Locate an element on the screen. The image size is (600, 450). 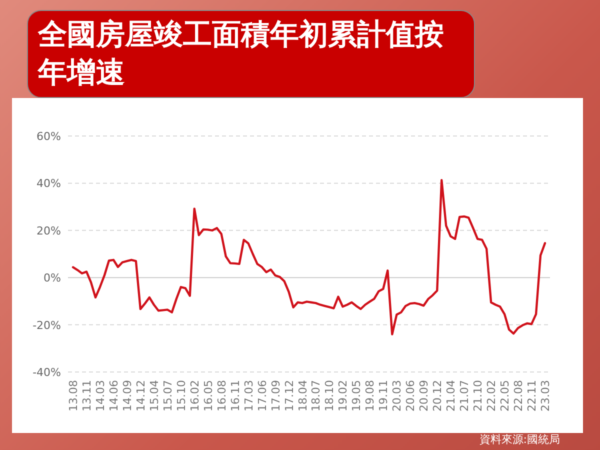
x-tick-label: 20.06 is located at coordinates (411, 396).